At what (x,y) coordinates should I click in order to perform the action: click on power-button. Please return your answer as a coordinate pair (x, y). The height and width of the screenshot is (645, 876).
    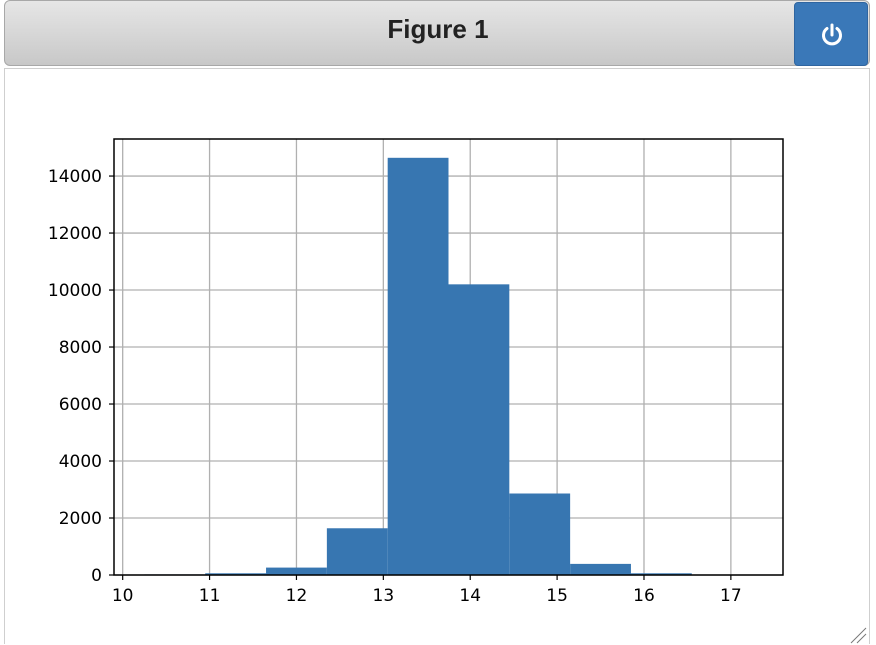
    Looking at the image, I should click on (831, 34).